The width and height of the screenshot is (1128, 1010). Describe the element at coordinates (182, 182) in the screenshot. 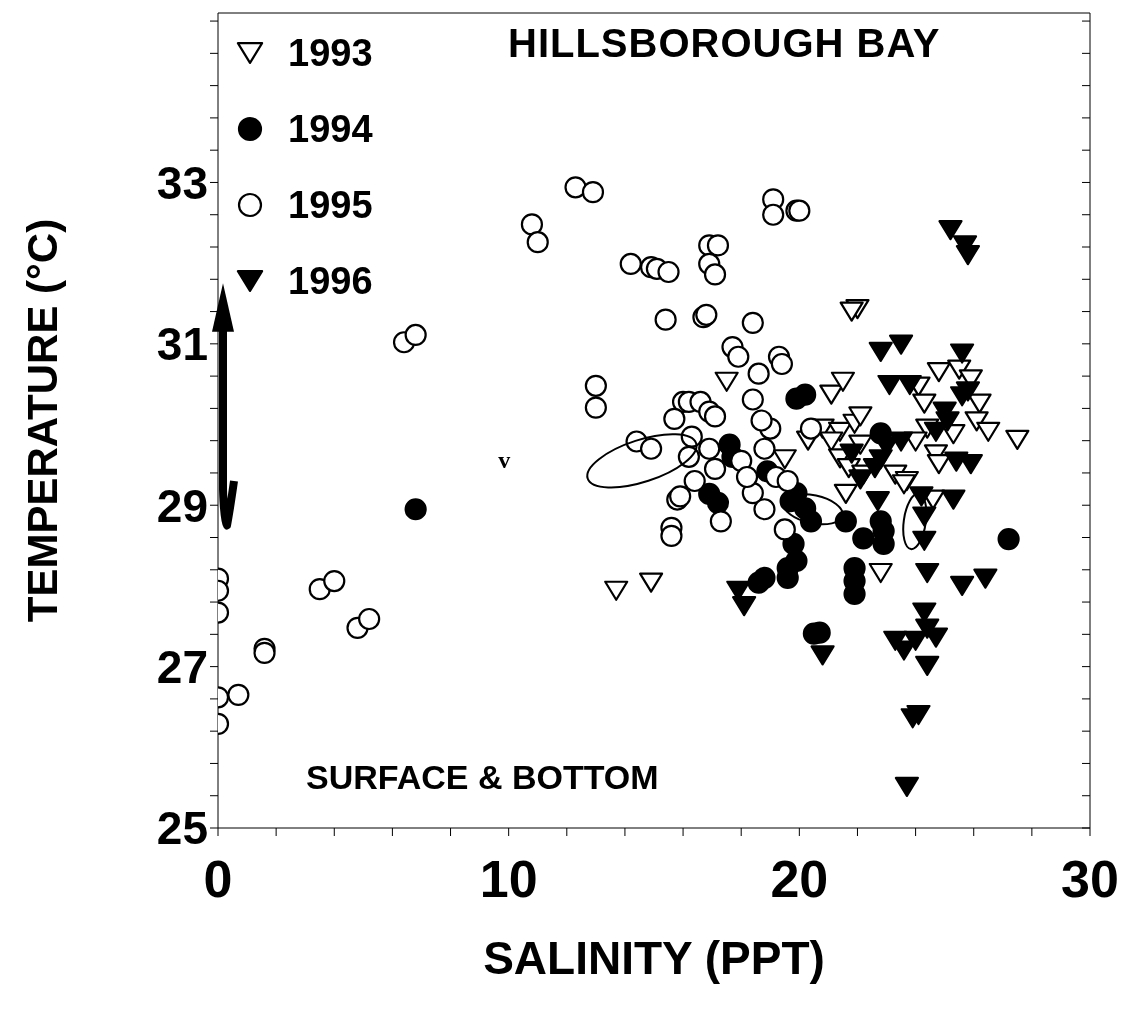

I see `y-tick-label: 33` at that location.